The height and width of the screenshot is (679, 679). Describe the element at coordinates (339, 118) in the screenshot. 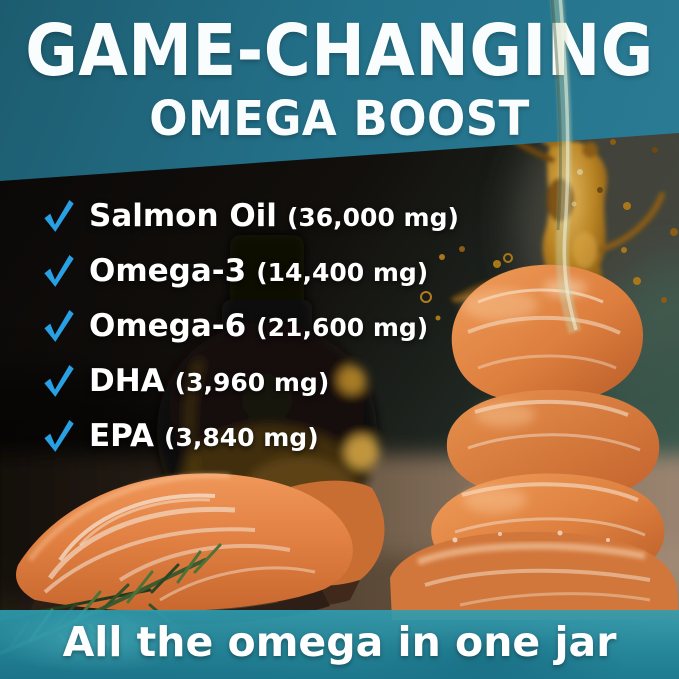

I see `page-subtitle: OMEGA BOOST` at that location.